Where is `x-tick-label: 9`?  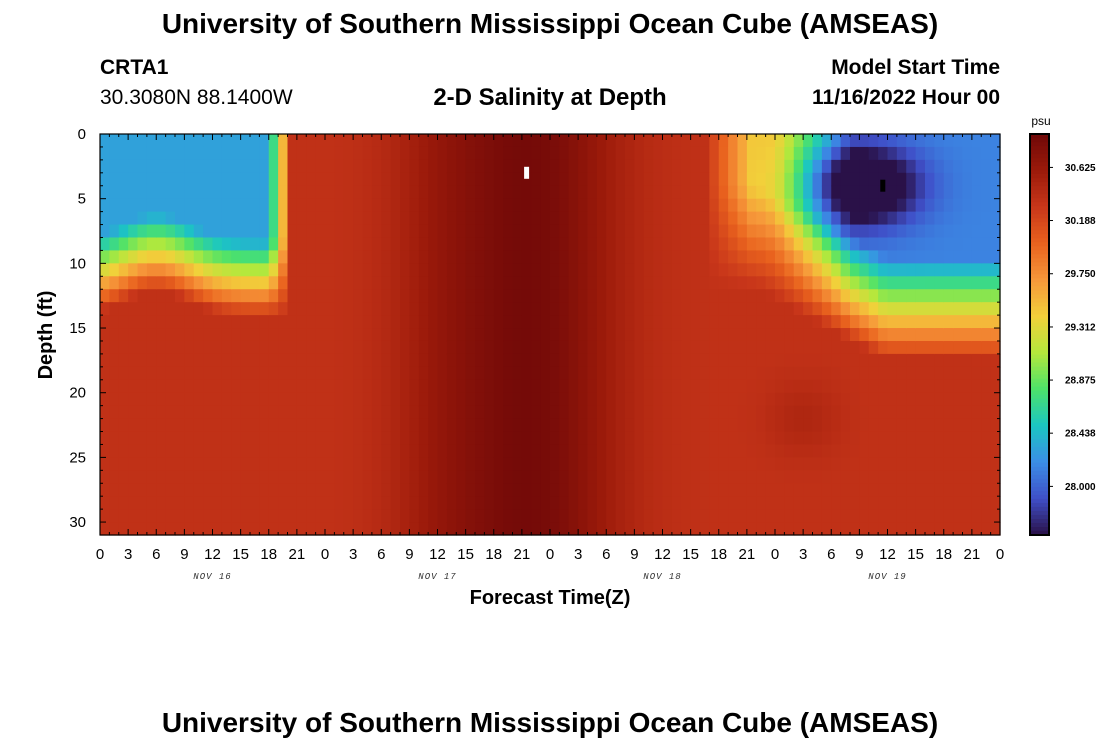 x-tick-label: 9 is located at coordinates (409, 554).